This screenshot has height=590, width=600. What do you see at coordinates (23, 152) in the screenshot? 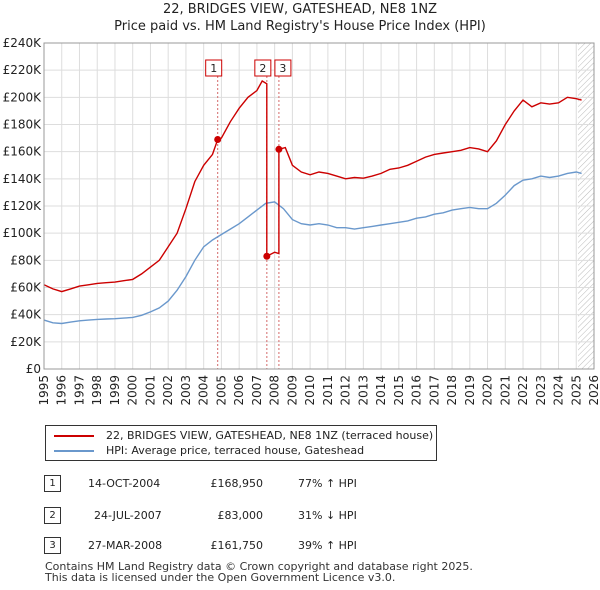
I see `y-tick-label: £160K` at bounding box center [23, 152].